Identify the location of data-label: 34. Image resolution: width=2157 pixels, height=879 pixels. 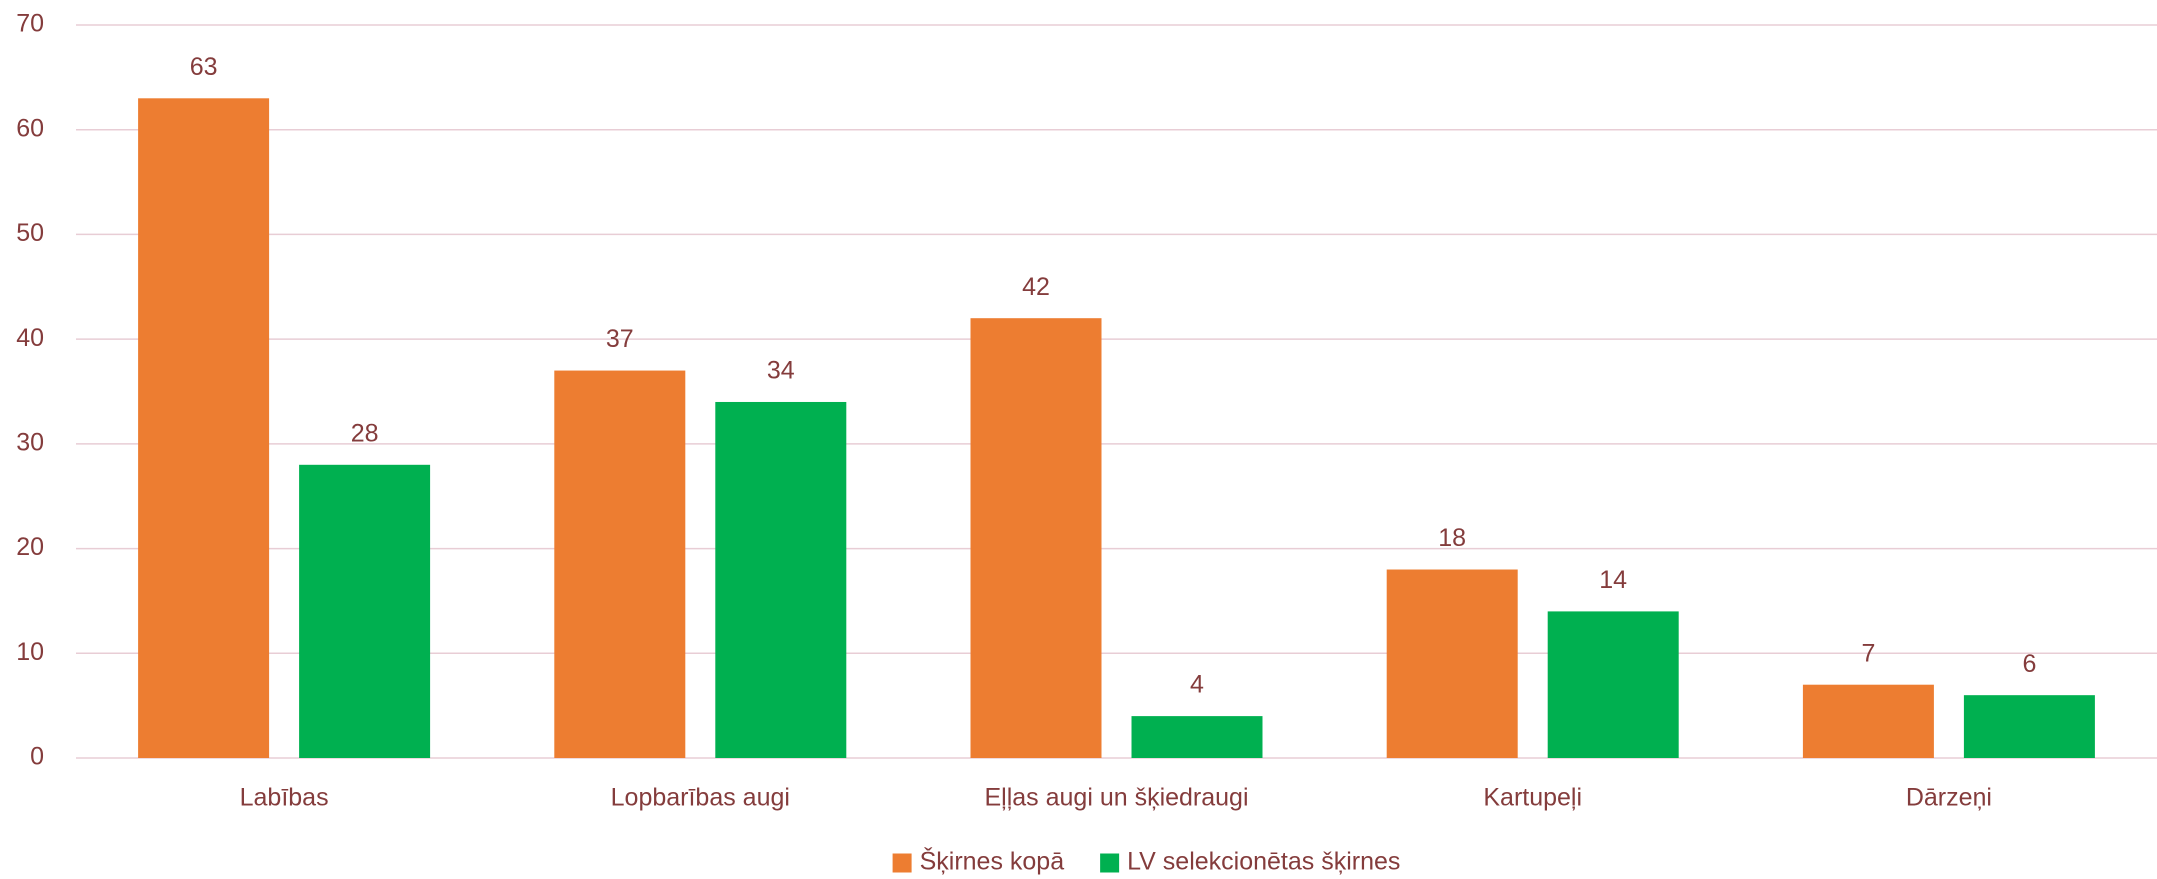
(781, 371).